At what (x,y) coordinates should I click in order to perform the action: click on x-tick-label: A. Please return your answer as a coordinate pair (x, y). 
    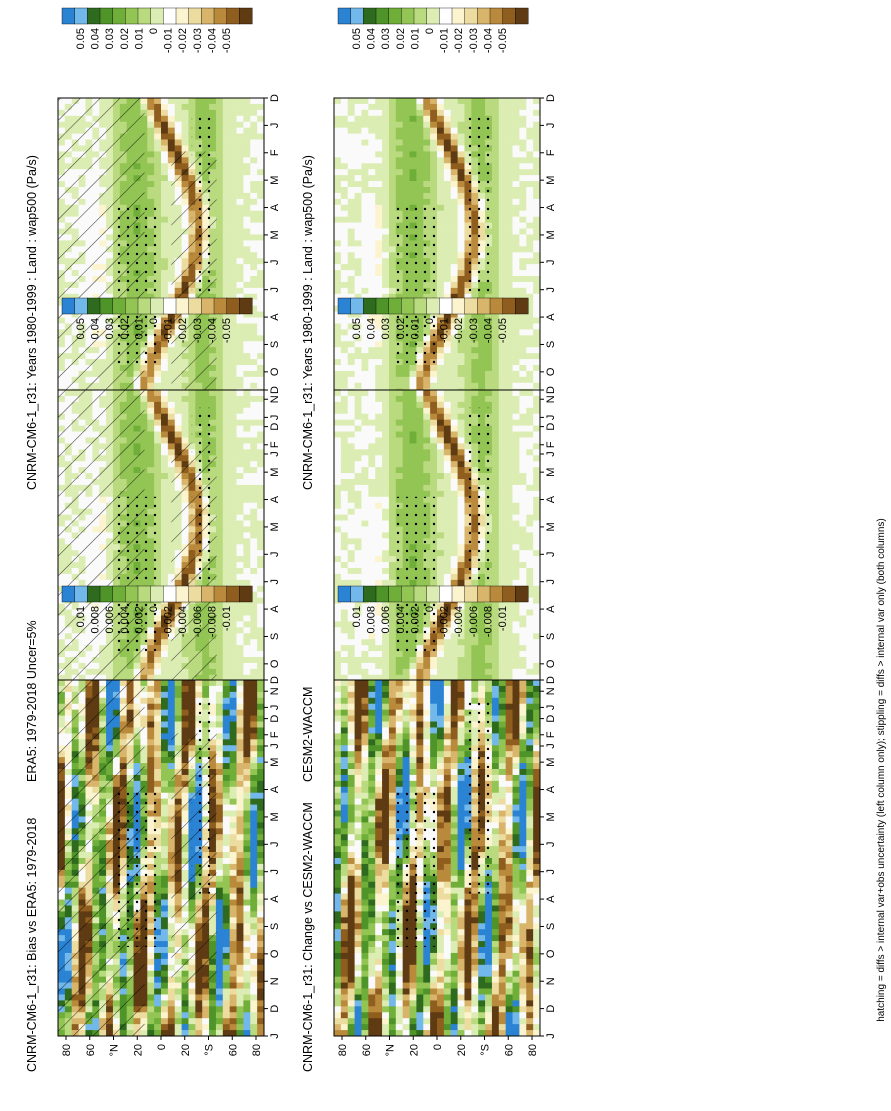
    Looking at the image, I should click on (275, 207).